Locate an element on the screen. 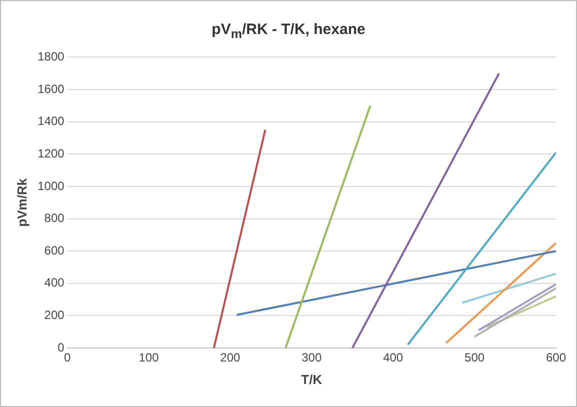 Image resolution: width=577 pixels, height=407 pixels. y-tick-label: 1800 is located at coordinates (51, 57).